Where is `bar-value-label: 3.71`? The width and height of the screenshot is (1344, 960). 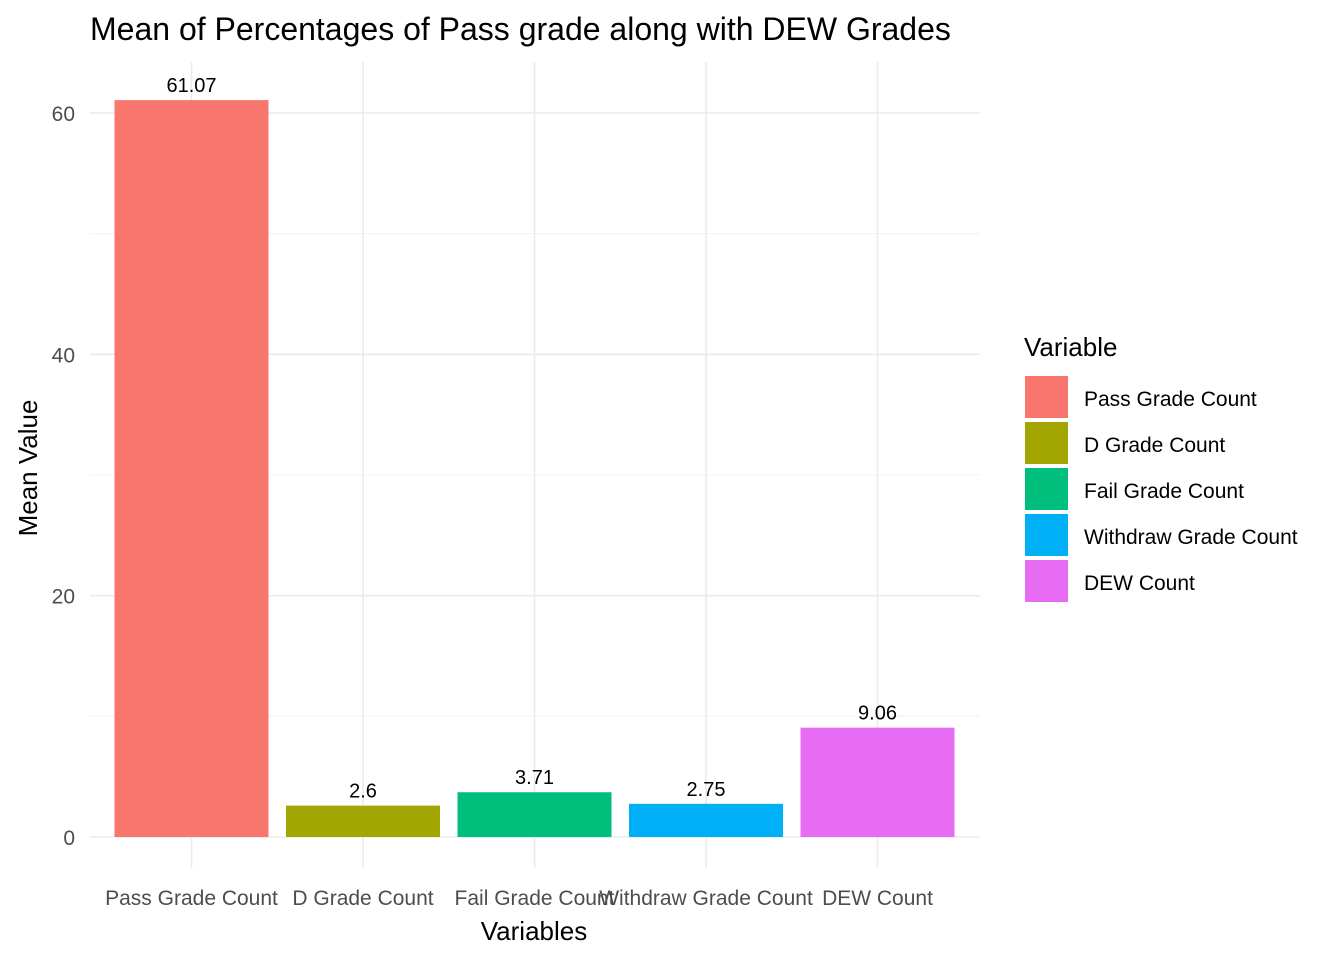 bar-value-label: 3.71 is located at coordinates (534, 778).